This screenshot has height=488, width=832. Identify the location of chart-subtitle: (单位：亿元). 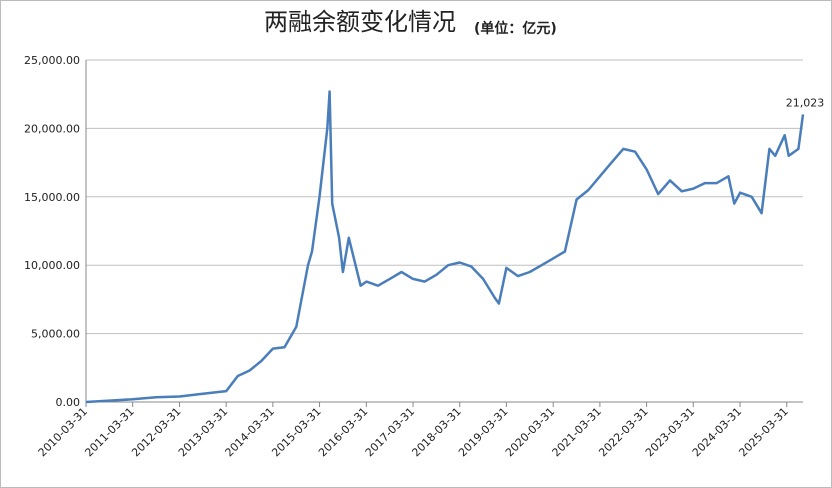
(515, 28).